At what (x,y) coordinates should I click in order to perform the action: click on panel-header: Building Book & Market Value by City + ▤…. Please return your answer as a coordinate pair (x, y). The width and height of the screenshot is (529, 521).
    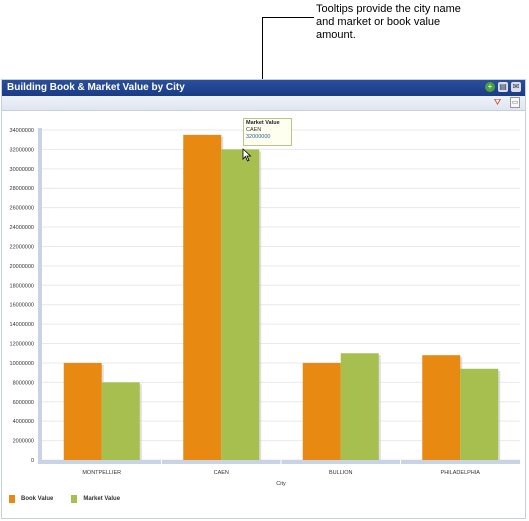
    Looking at the image, I should click on (263, 88).